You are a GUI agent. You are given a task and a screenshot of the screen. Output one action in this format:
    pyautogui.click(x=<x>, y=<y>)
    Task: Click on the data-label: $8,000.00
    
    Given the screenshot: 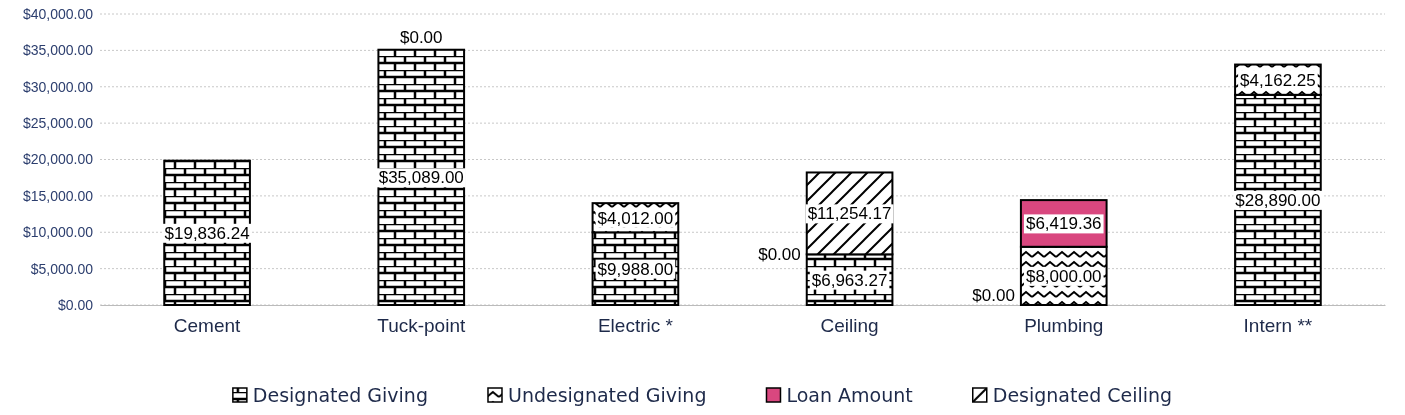 What is the action you would take?
    pyautogui.click(x=1063, y=276)
    